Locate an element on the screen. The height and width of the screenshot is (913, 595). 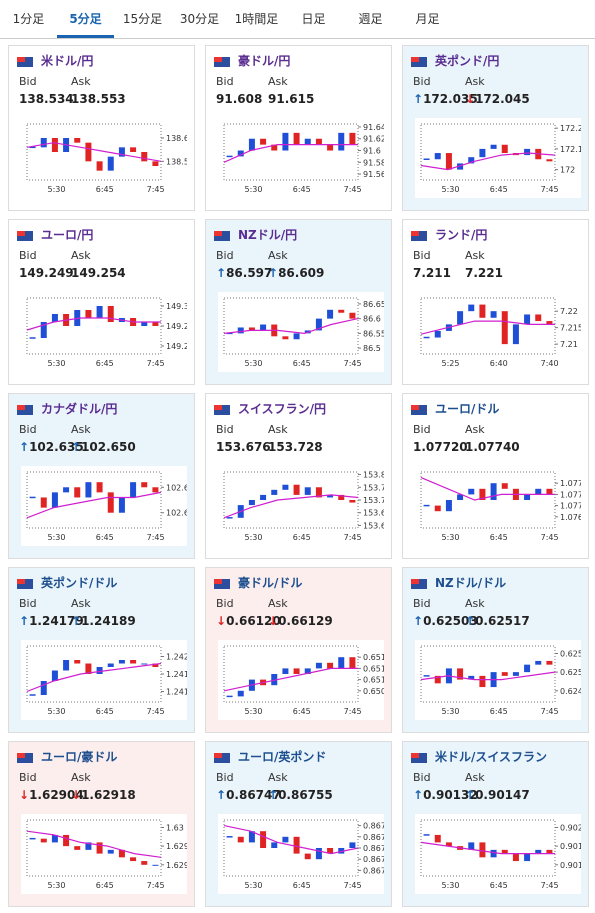
chart-box: 1.0774 1.0772 1.077 1.0768 5:30 6:45 7:45 is located at coordinates (501, 506).